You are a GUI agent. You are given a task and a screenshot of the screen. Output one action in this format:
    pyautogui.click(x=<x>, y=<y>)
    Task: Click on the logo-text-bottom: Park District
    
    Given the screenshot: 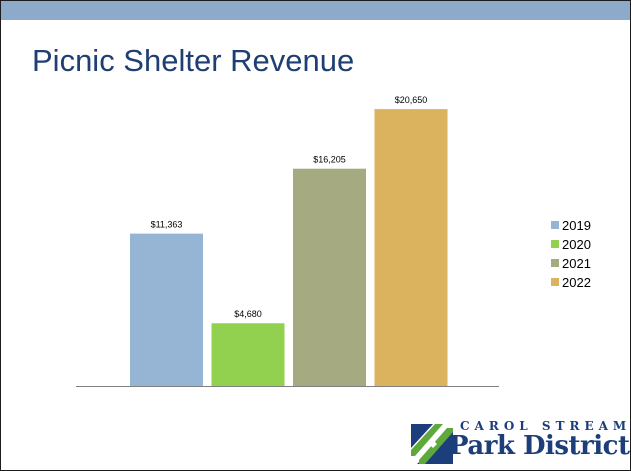 What is the action you would take?
    pyautogui.click(x=539, y=446)
    